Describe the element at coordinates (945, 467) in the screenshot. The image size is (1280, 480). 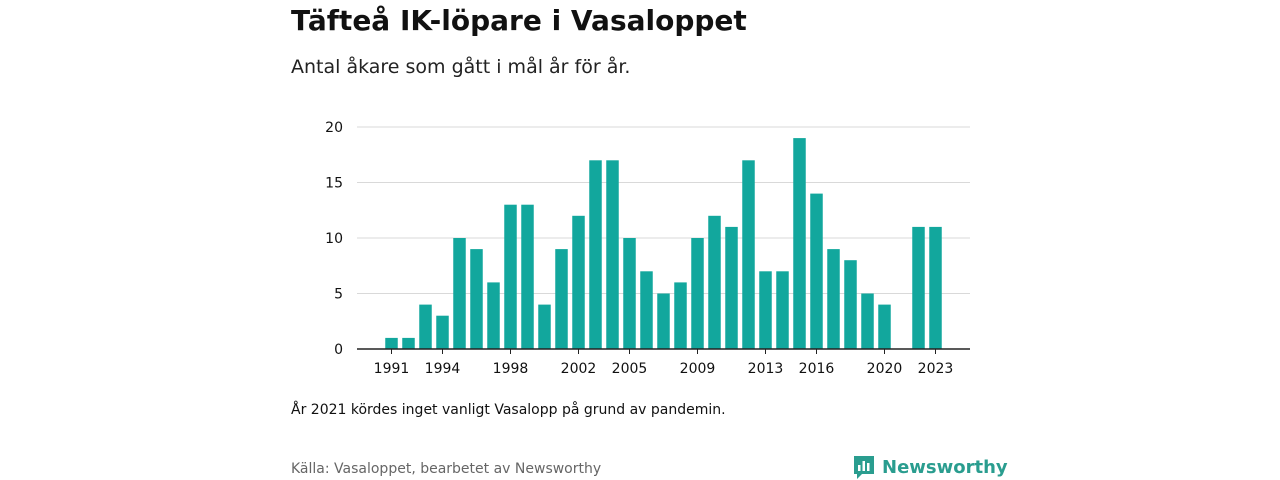
I see `logo-text: Newsworthy` at that location.